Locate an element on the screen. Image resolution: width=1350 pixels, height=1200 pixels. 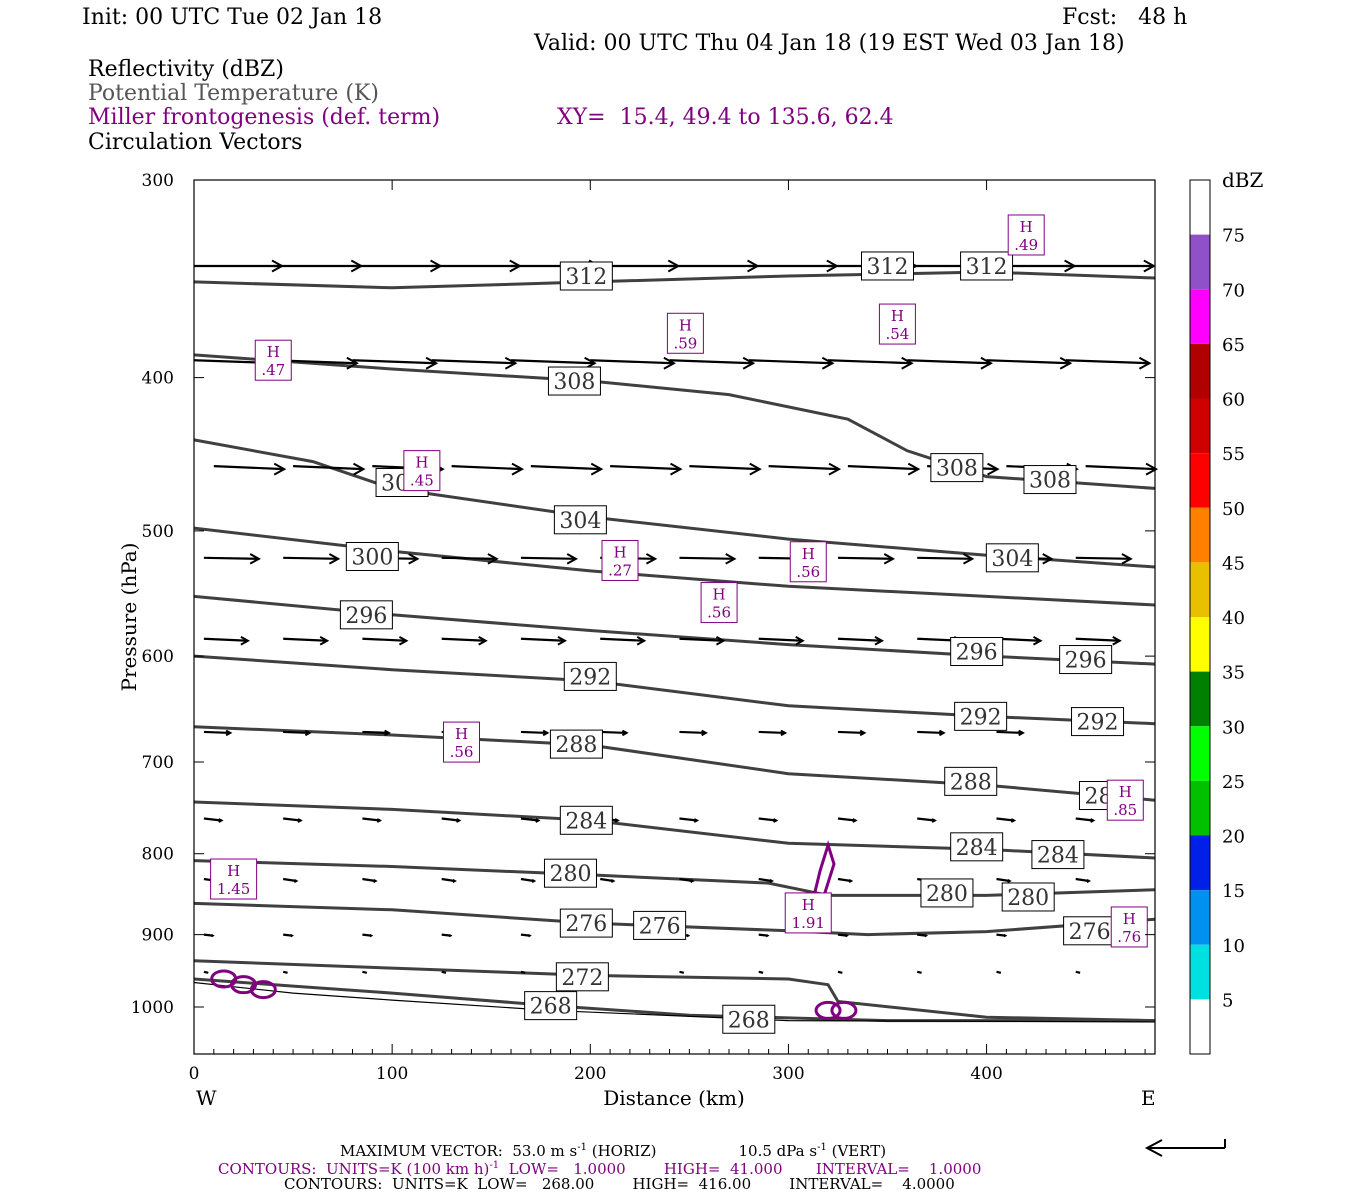
svg-text: .27 is located at coordinates (620, 570).